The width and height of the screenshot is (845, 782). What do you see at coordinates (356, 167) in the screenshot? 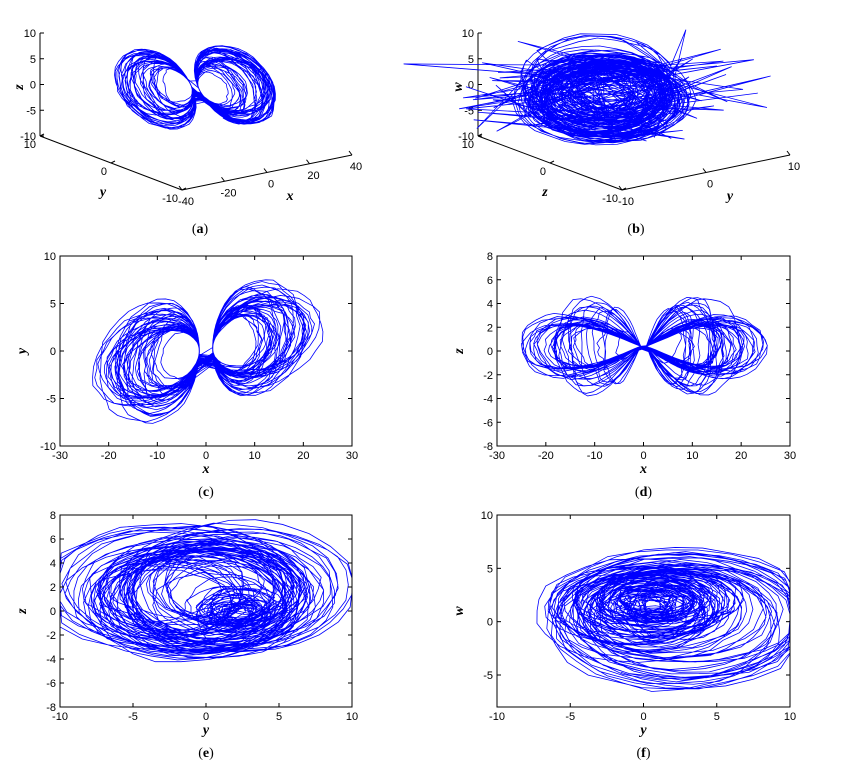
I see `x-tick-label: 40` at bounding box center [356, 167].